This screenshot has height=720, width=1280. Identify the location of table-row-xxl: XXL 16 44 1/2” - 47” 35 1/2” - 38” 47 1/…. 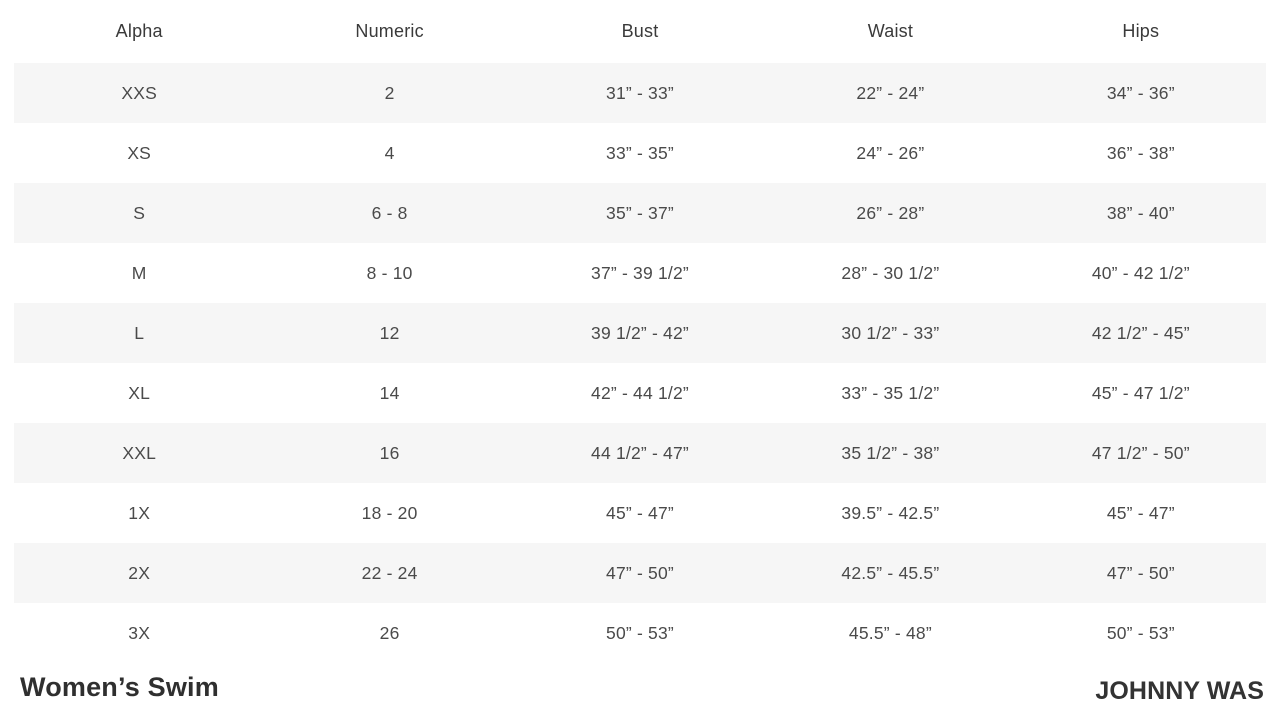
(640, 453).